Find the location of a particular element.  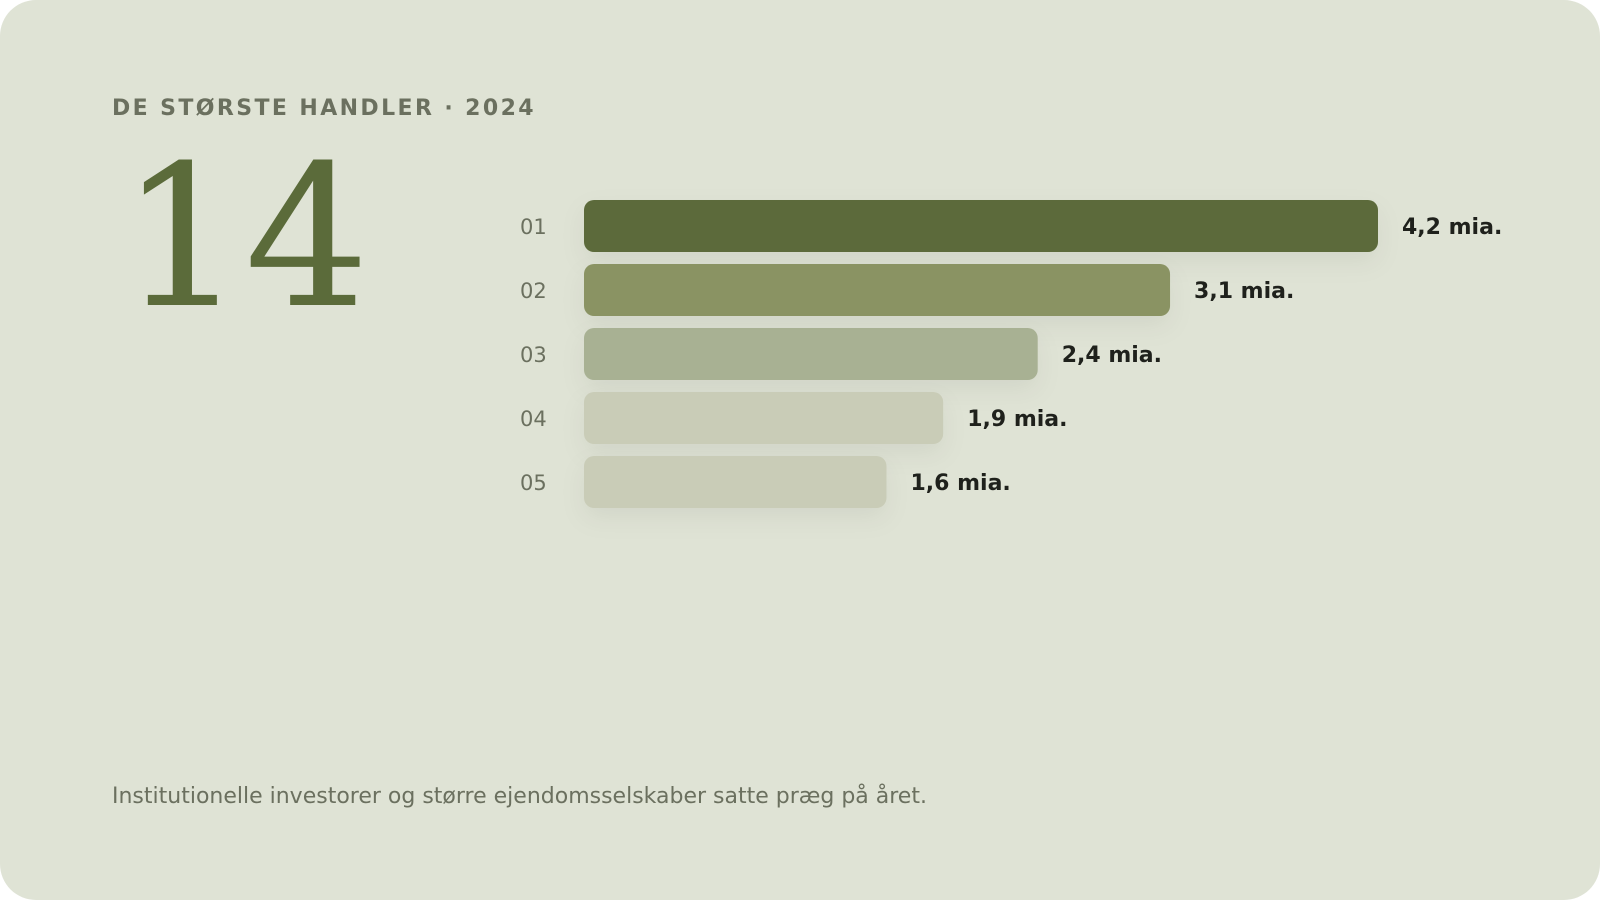

bar-rank-label: 03 is located at coordinates (533, 355).